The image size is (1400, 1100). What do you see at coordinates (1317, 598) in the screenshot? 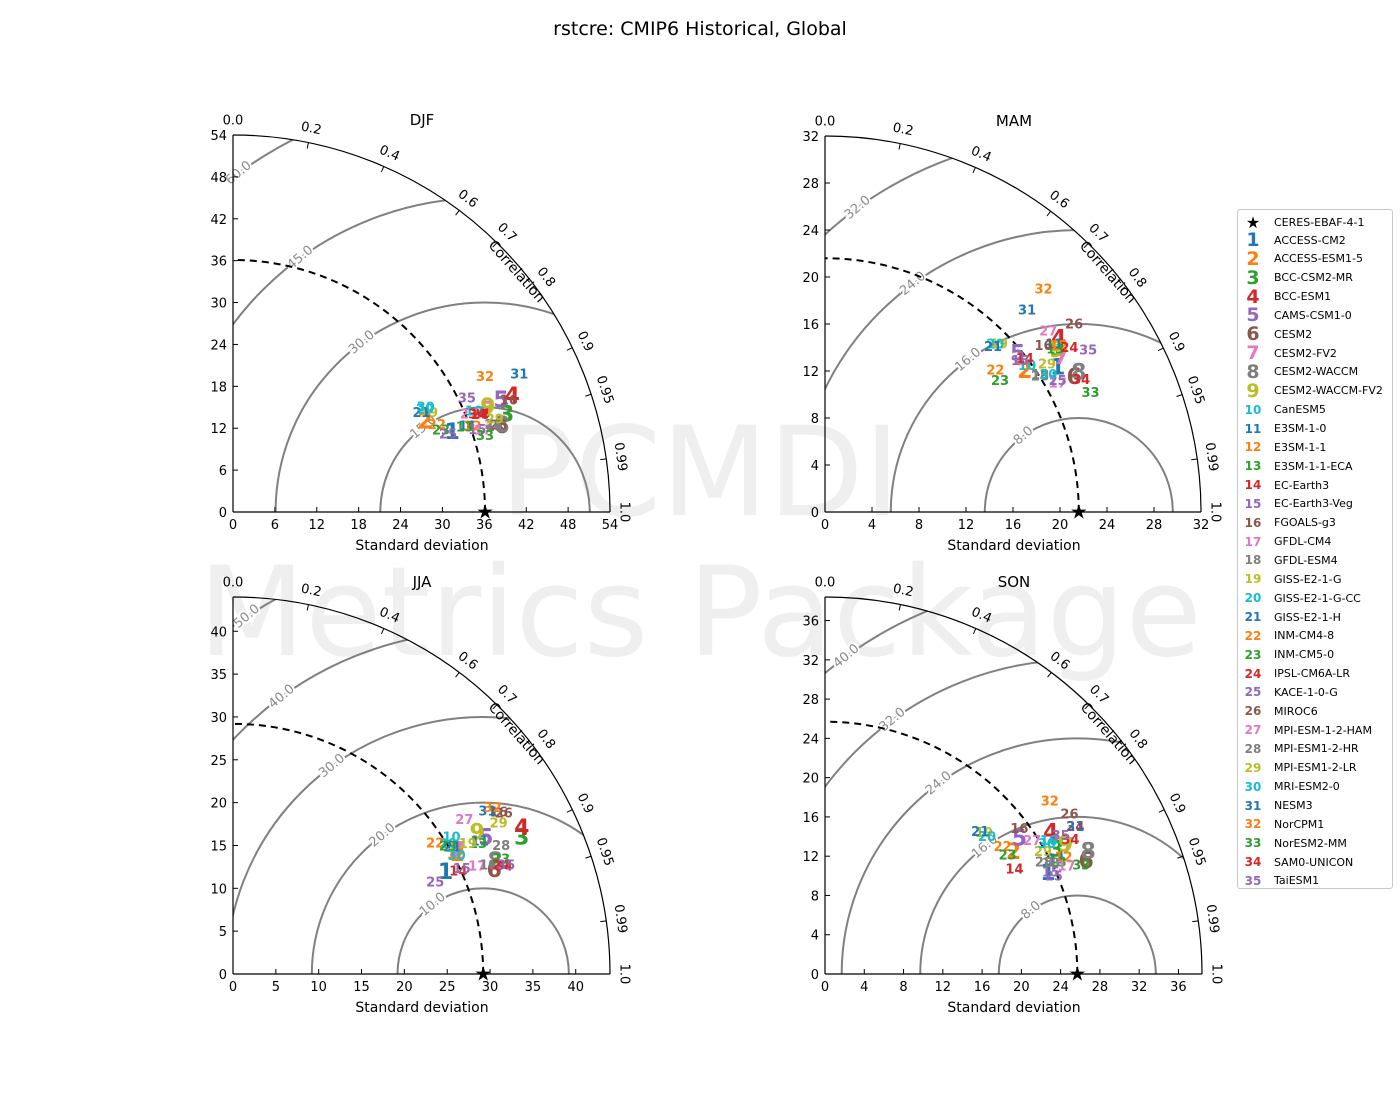
I see `legend-label: GISS-E2-1-G-CC` at bounding box center [1317, 598].